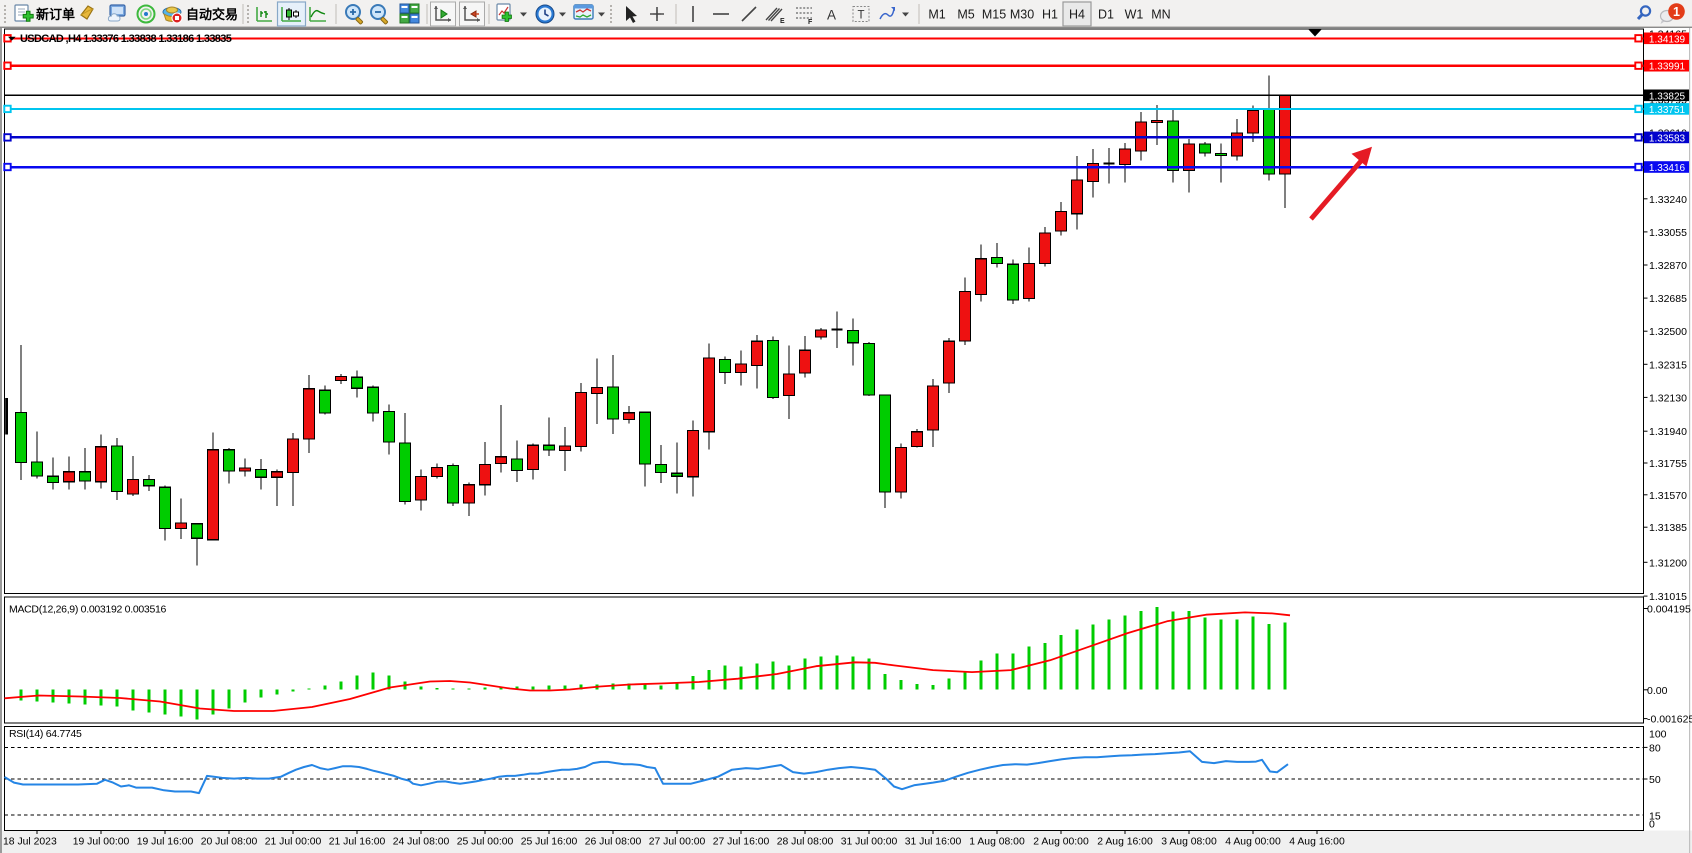 Image resolution: width=1692 pixels, height=853 pixels. I want to click on svg-text: 80, so click(1655, 748).